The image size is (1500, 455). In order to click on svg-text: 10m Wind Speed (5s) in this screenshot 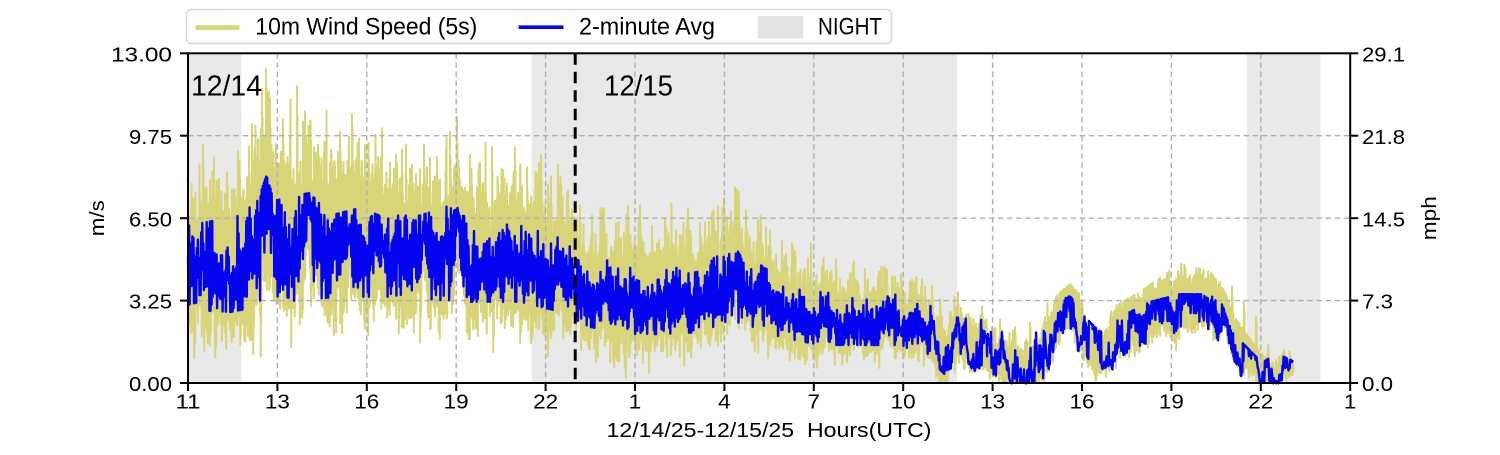, I will do `click(366, 27)`.